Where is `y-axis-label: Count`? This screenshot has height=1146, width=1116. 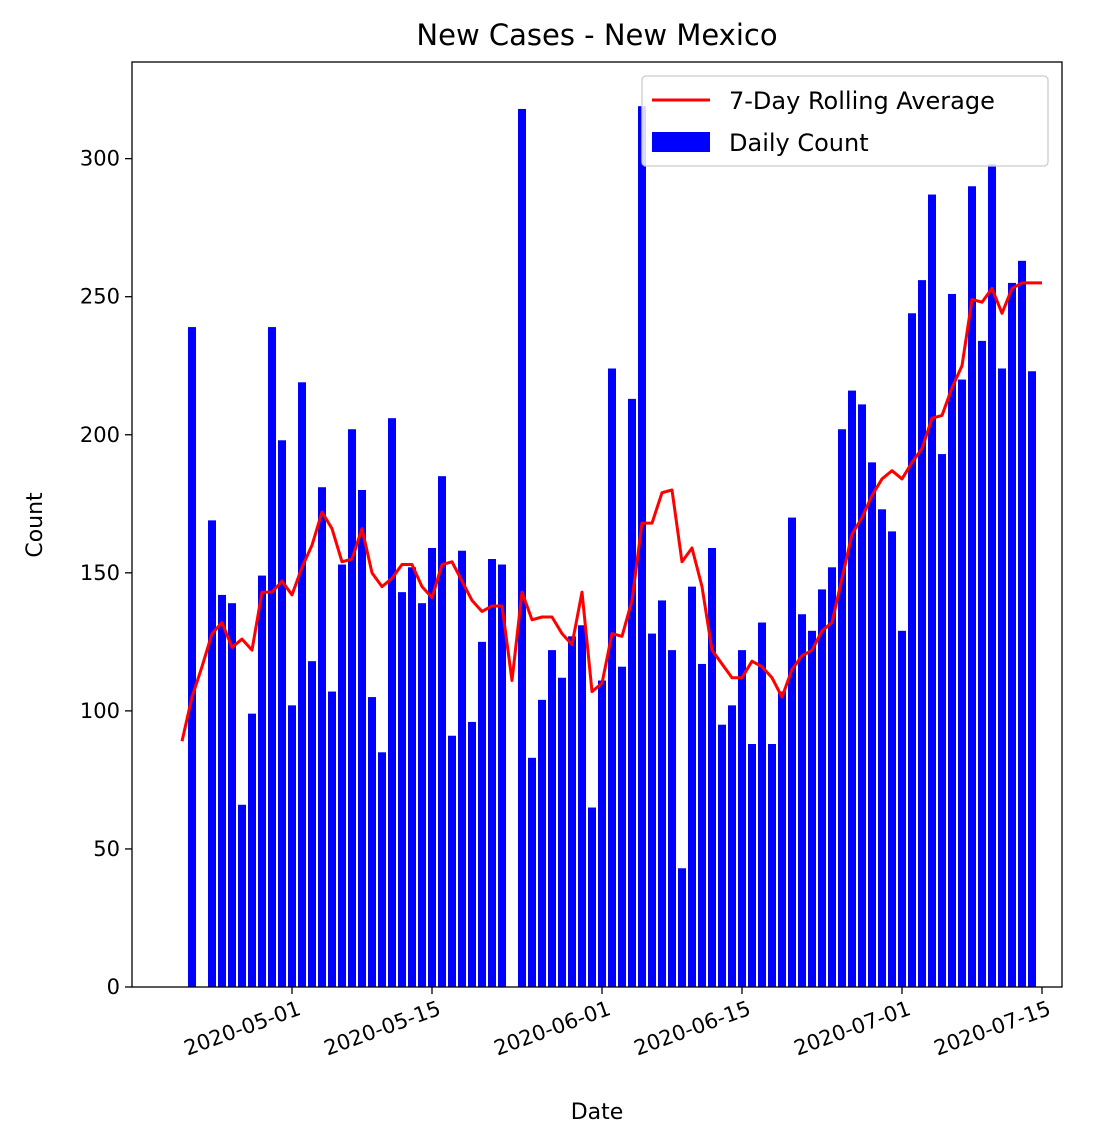
y-axis-label: Count is located at coordinates (35, 525).